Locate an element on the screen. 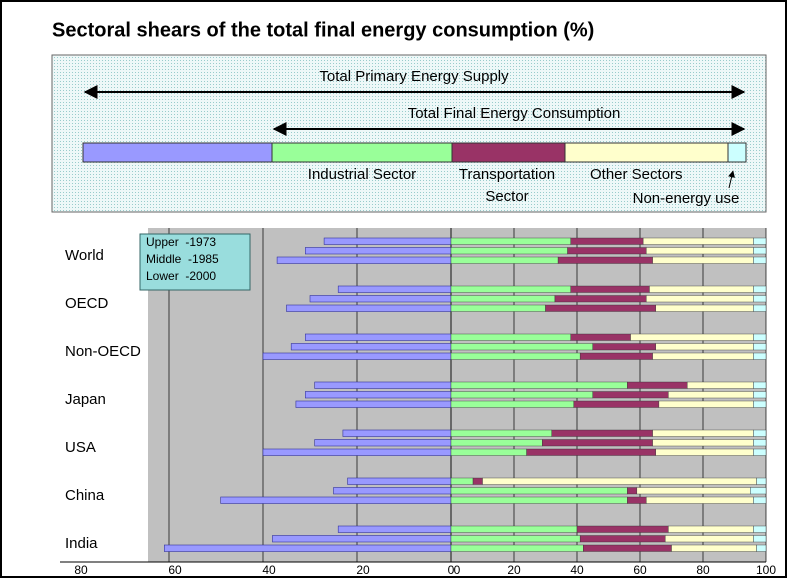 This screenshot has width=787, height=578. category-label: India is located at coordinates (81, 543).